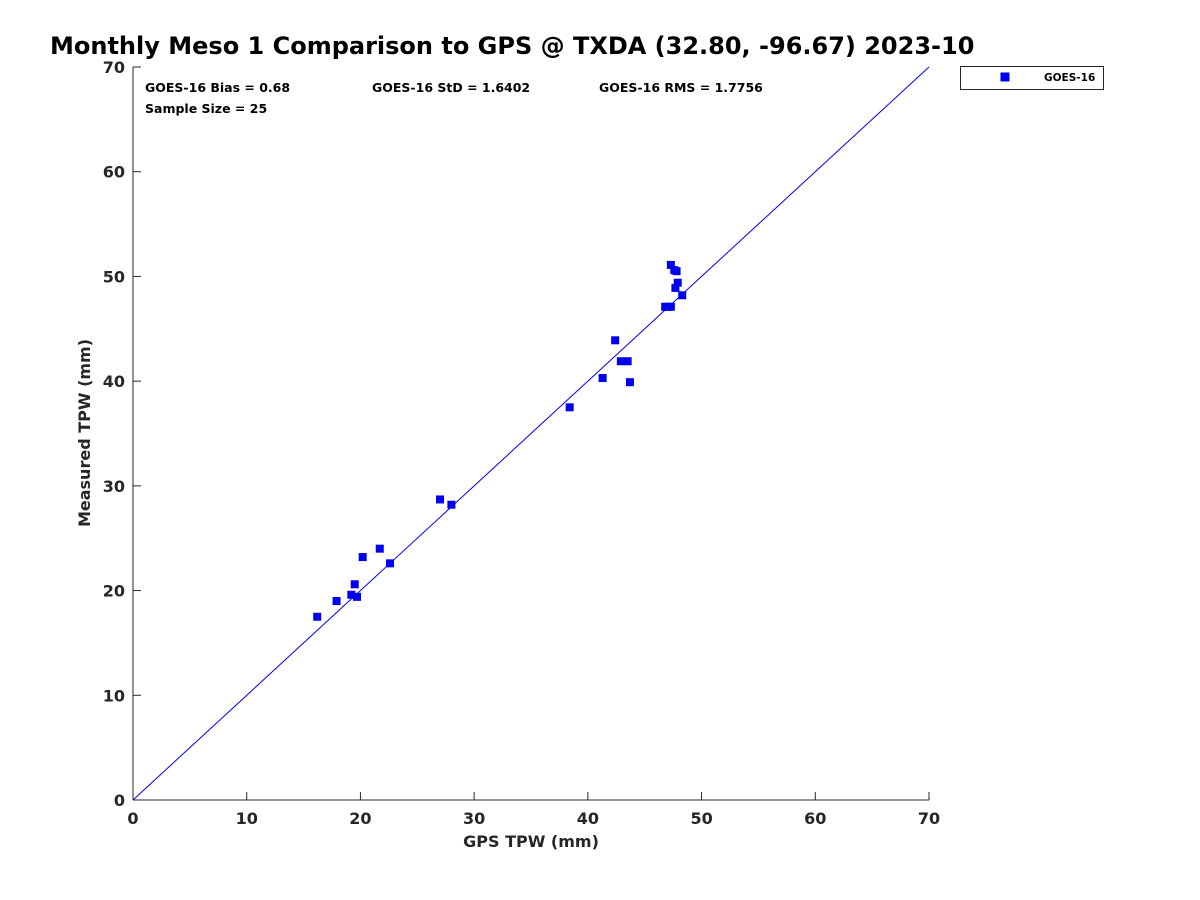 The width and height of the screenshot is (1200, 900). Describe the element at coordinates (217, 87) in the screenshot. I see `bias-annotation: GOES-16 Bias = 0.68` at that location.